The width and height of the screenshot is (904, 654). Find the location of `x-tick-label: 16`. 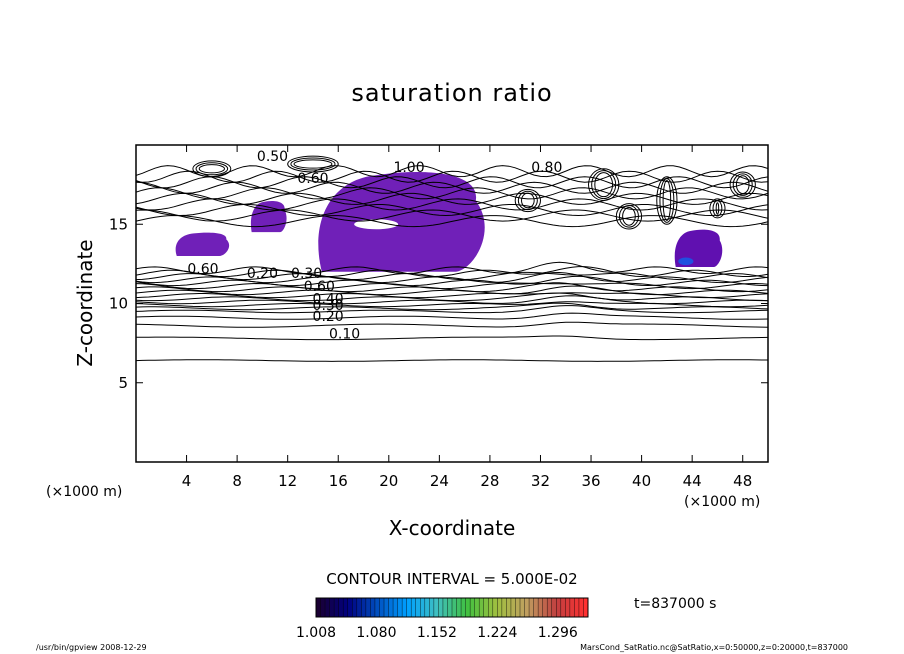

x-tick-label: 16 is located at coordinates (338, 481).